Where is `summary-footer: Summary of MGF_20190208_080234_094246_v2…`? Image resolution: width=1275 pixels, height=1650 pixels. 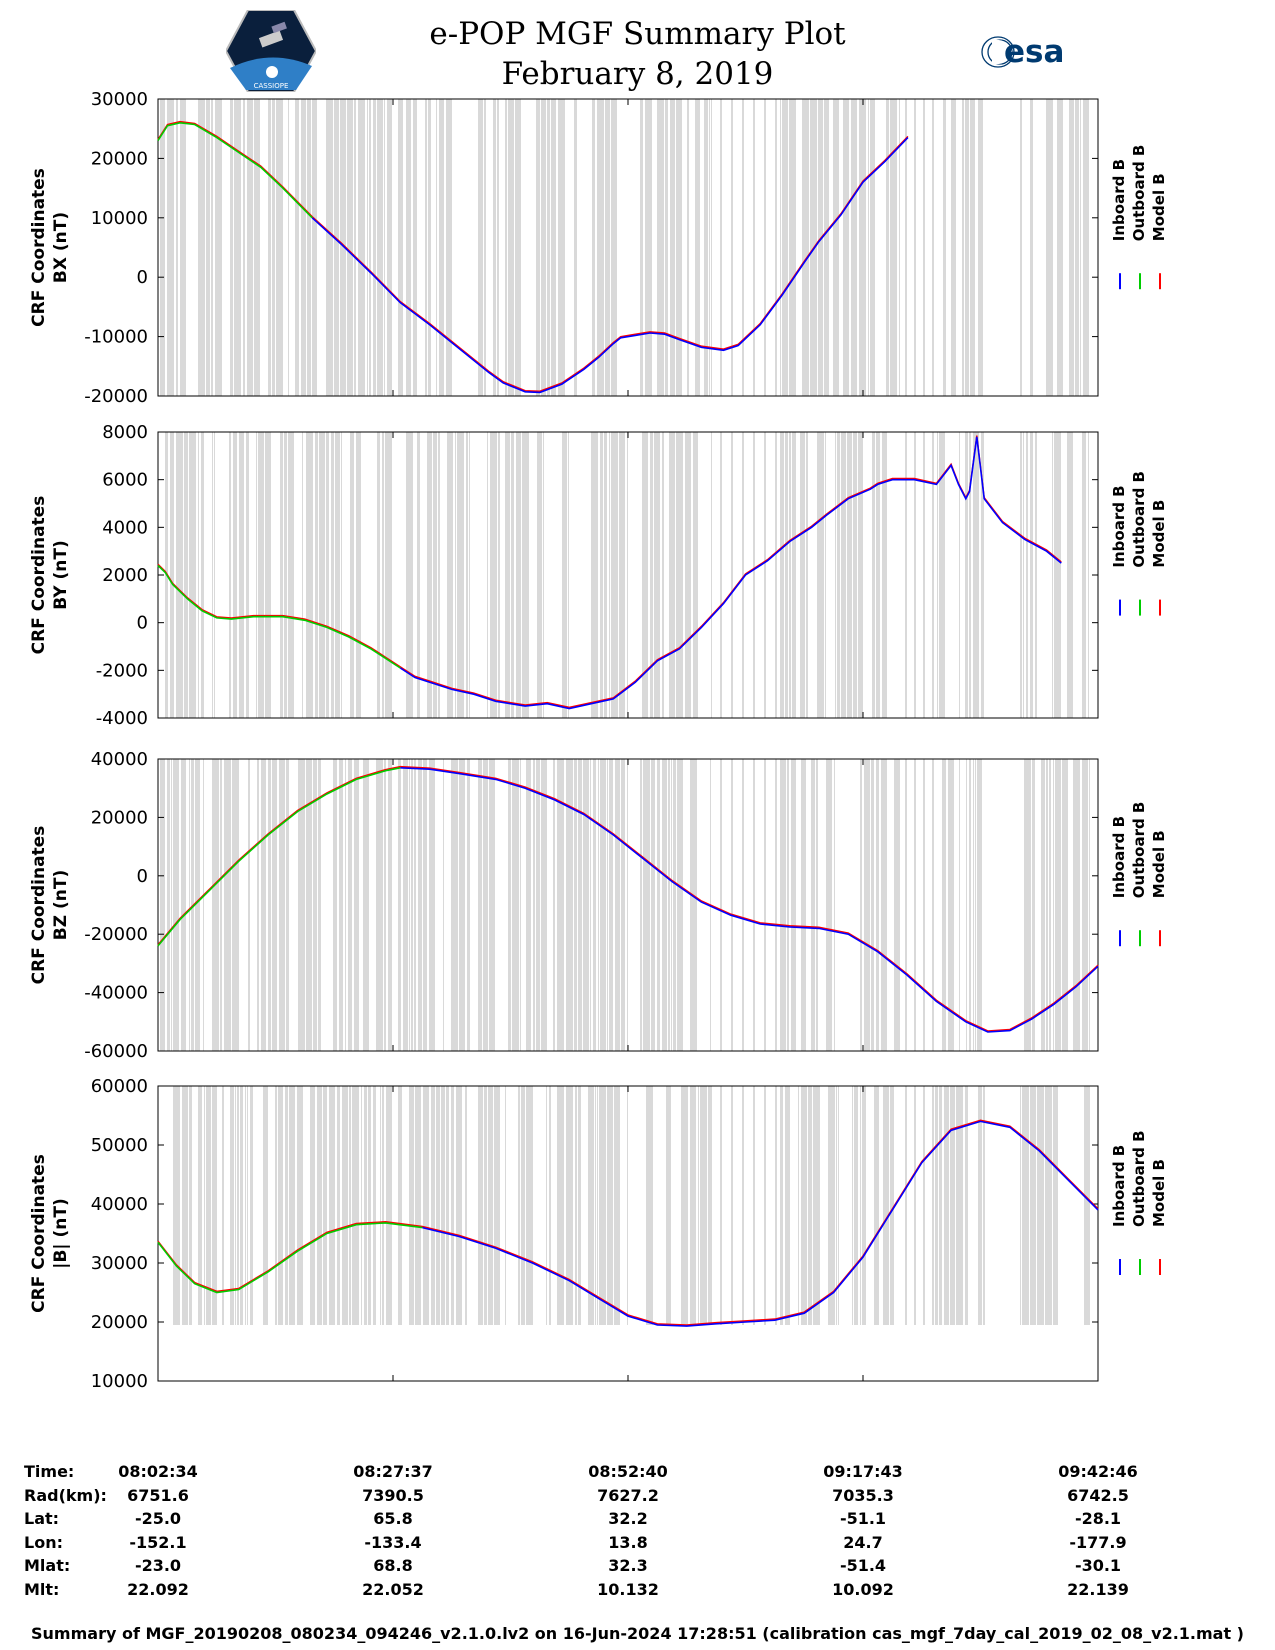 summary-footer: Summary of MGF_20190208_080234_094246_v2… is located at coordinates (637, 1633).